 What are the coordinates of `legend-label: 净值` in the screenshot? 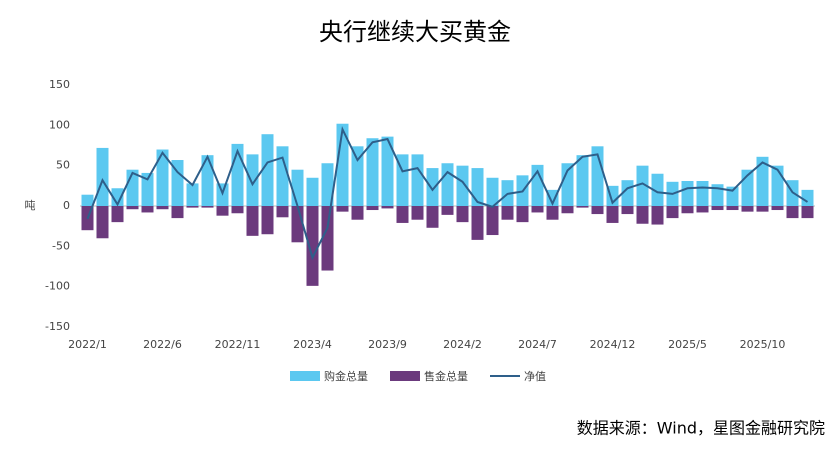 It's located at (535, 376).